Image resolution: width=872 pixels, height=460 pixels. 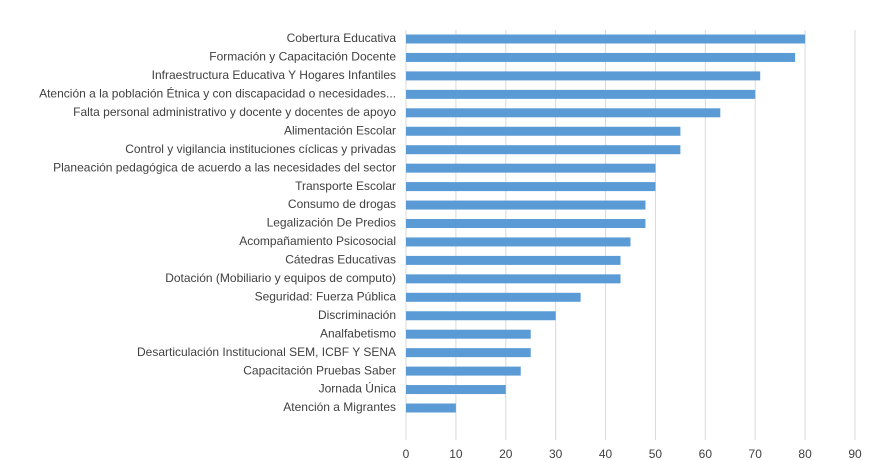 What do you see at coordinates (756, 453) in the screenshot?
I see `x-tick-label: 70` at bounding box center [756, 453].